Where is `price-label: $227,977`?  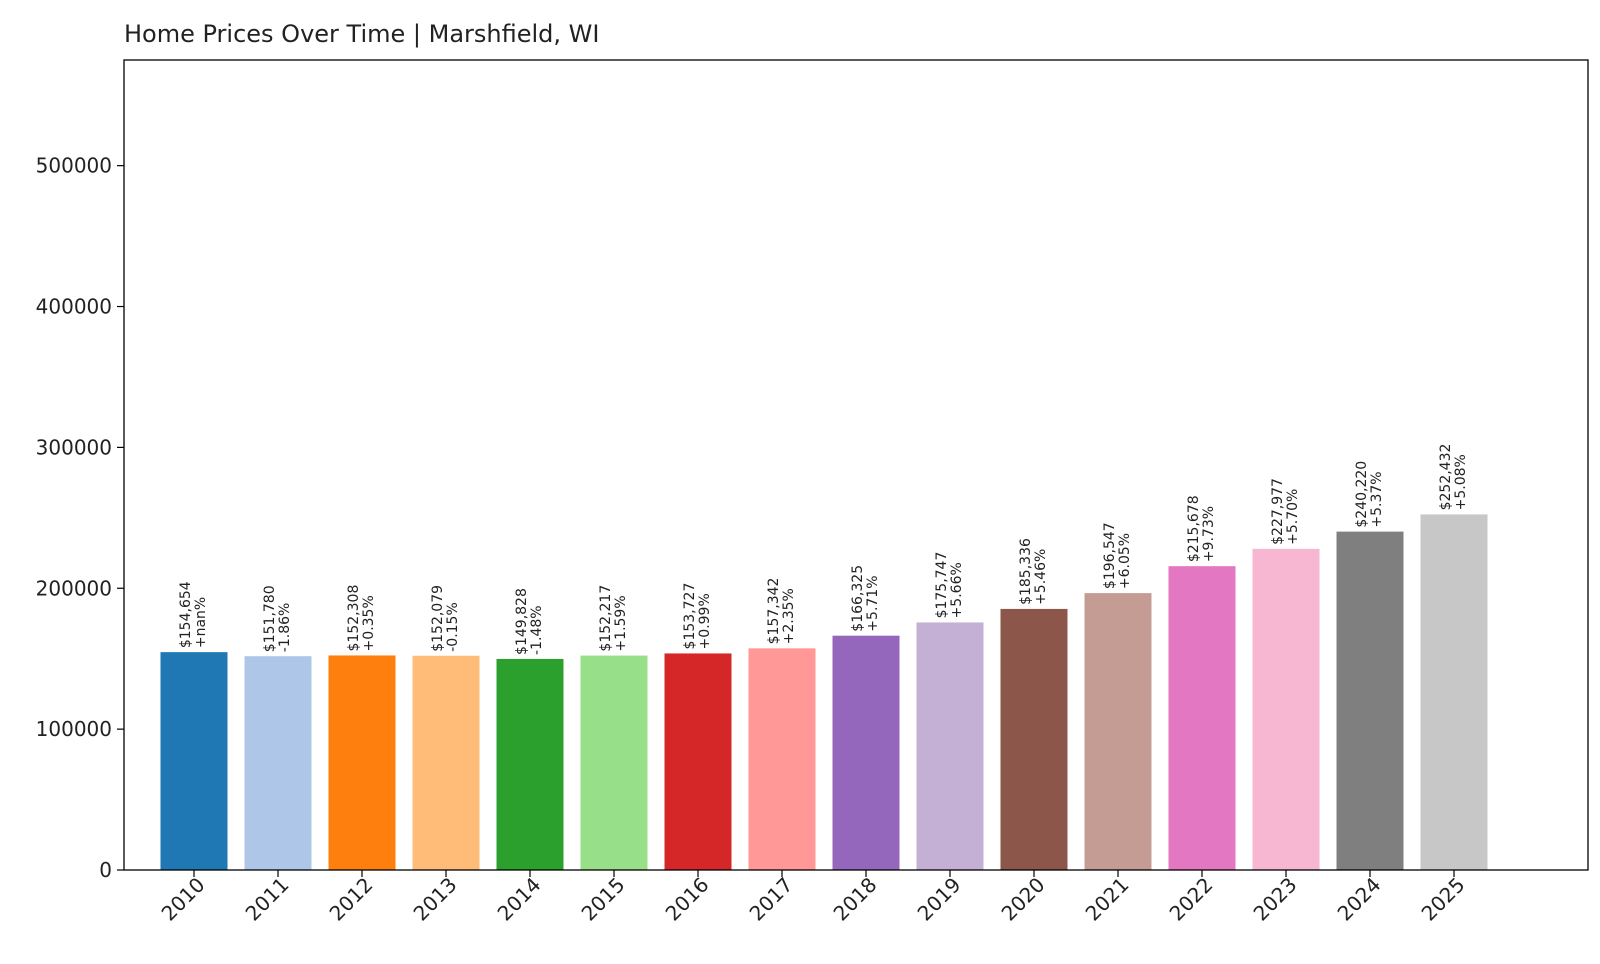 price-label: $227,977 is located at coordinates (1278, 511).